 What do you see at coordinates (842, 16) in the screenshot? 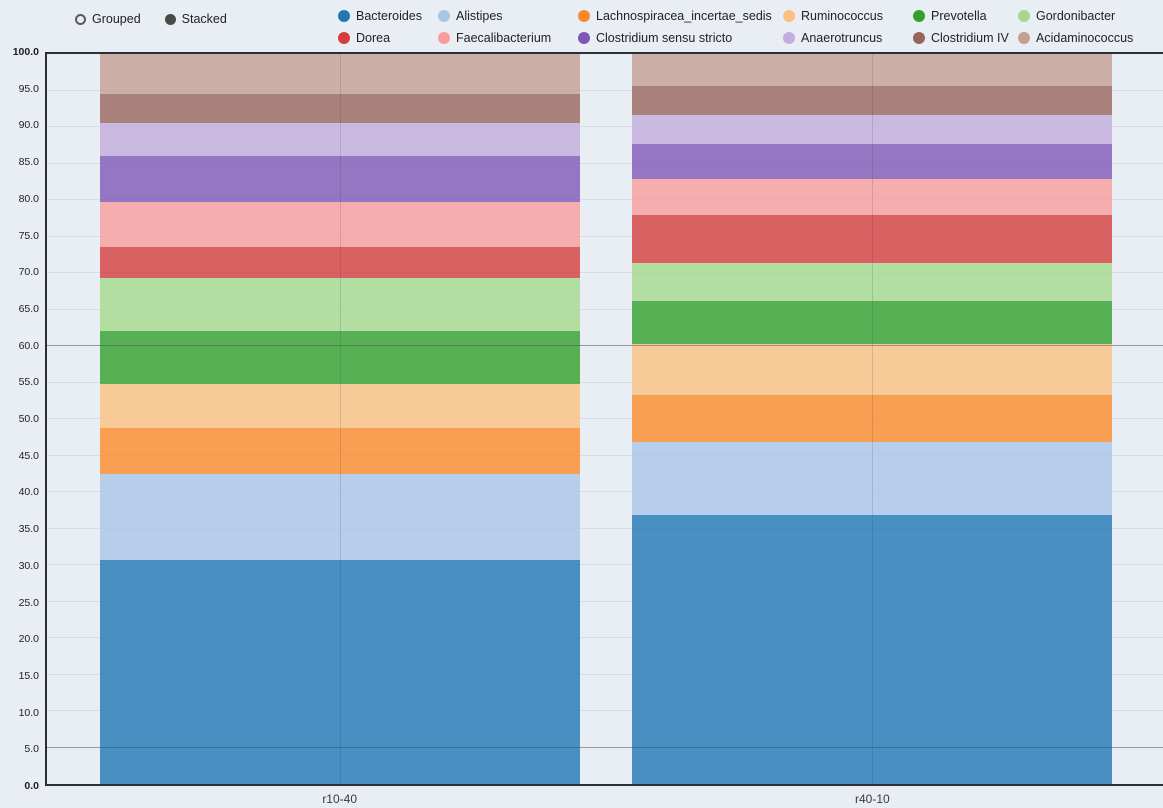
I see `legend-label: Ruminococcus` at bounding box center [842, 16].